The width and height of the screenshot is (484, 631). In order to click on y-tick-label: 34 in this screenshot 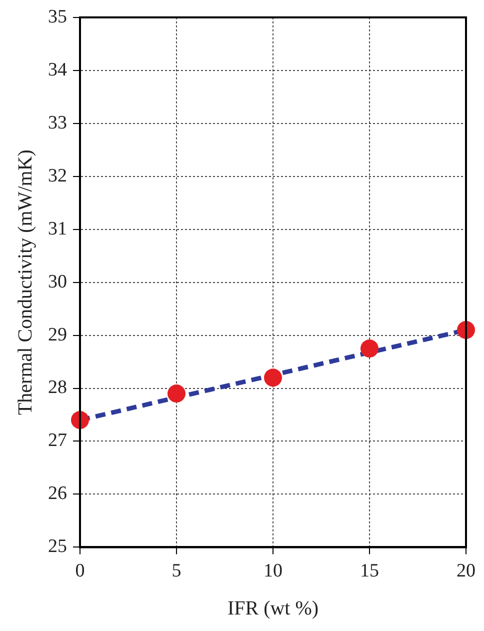, I will do `click(58, 69)`.